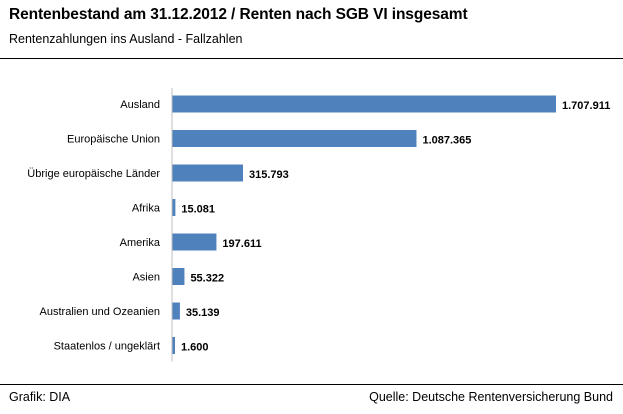  What do you see at coordinates (446, 141) in the screenshot?
I see `value-label: 1.087.365` at bounding box center [446, 141].